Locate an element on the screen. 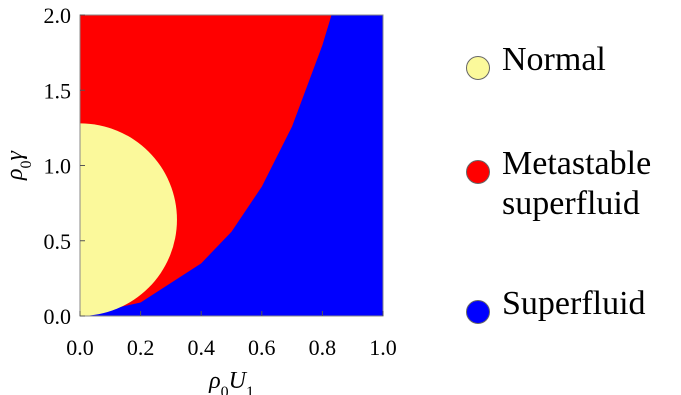 The height and width of the screenshot is (395, 681). region-normal is located at coordinates (128, 219).